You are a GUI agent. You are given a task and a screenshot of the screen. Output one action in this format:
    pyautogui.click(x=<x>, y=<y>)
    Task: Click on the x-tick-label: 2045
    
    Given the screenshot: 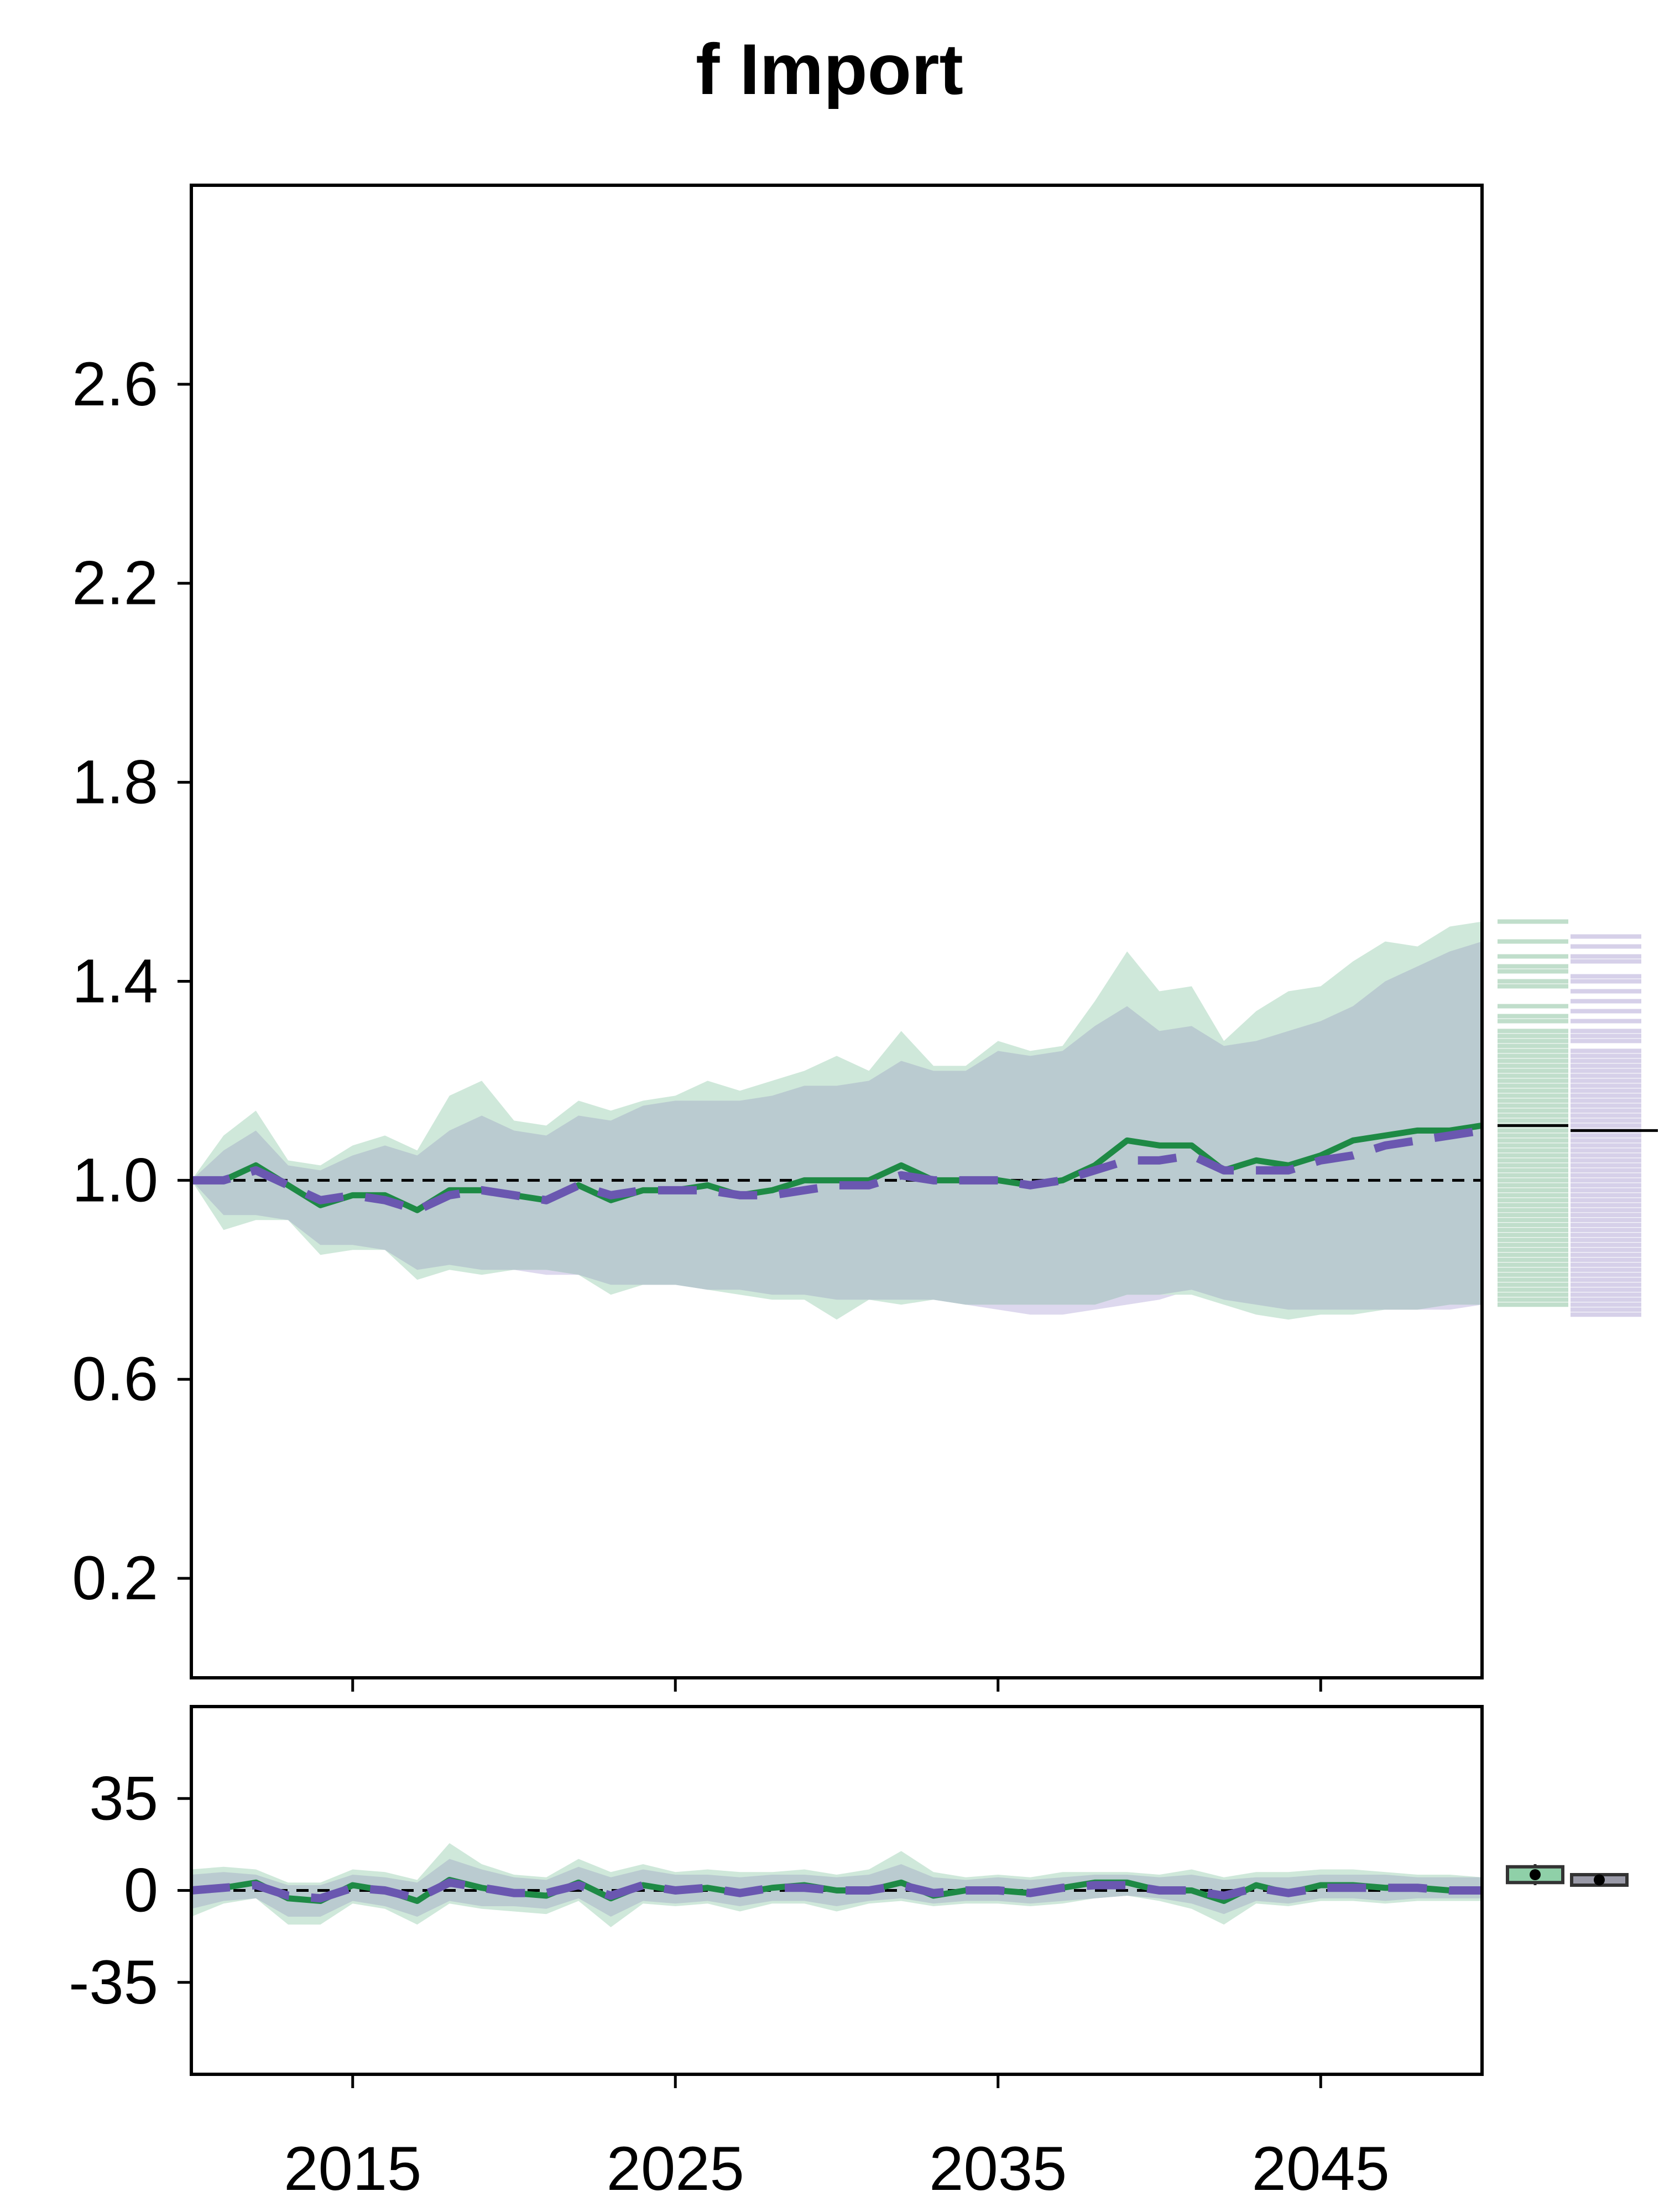 What is the action you would take?
    pyautogui.click(x=1321, y=2169)
    